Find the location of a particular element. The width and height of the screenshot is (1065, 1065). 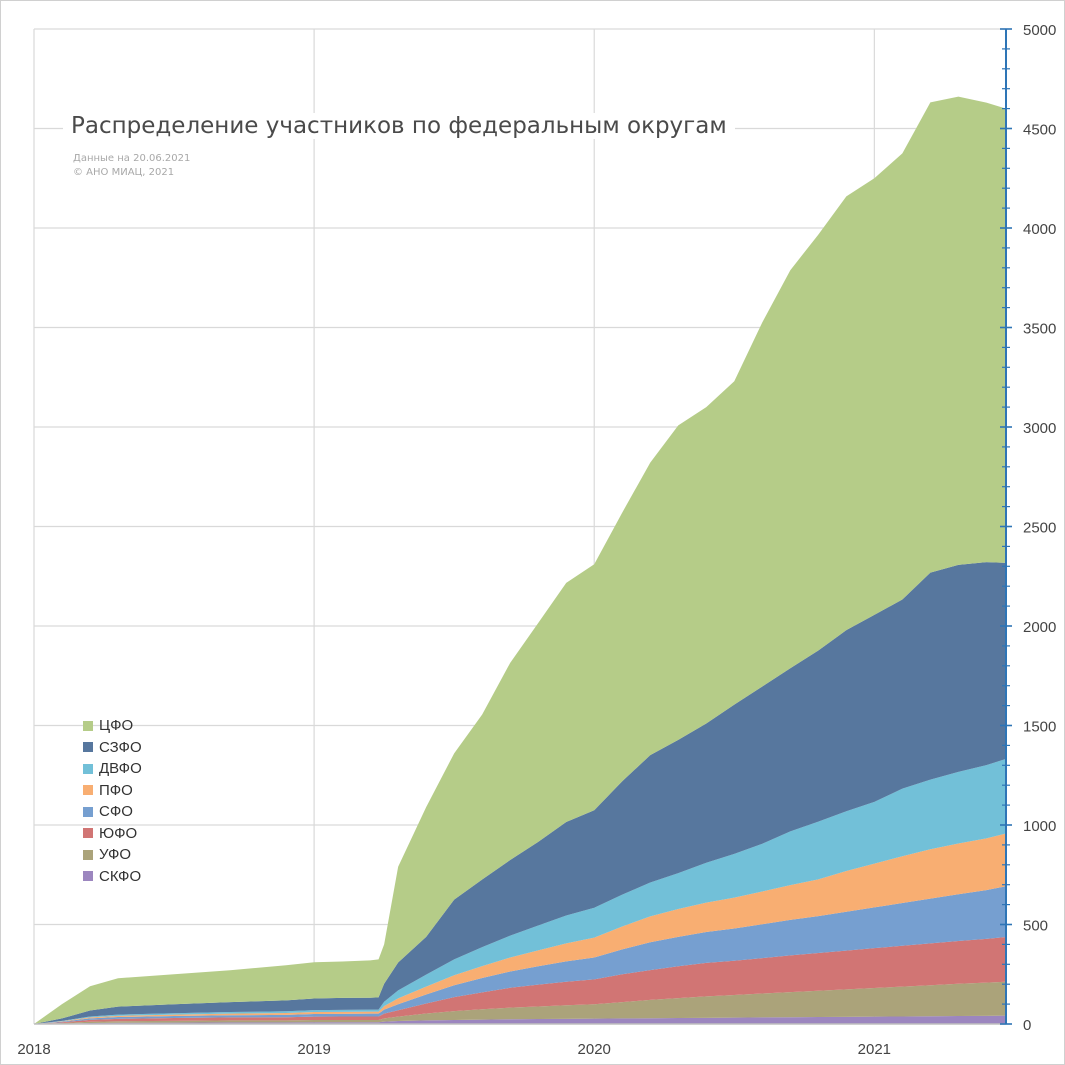

copyright-note: © АНО МИАЦ, 2021 is located at coordinates (124, 172).